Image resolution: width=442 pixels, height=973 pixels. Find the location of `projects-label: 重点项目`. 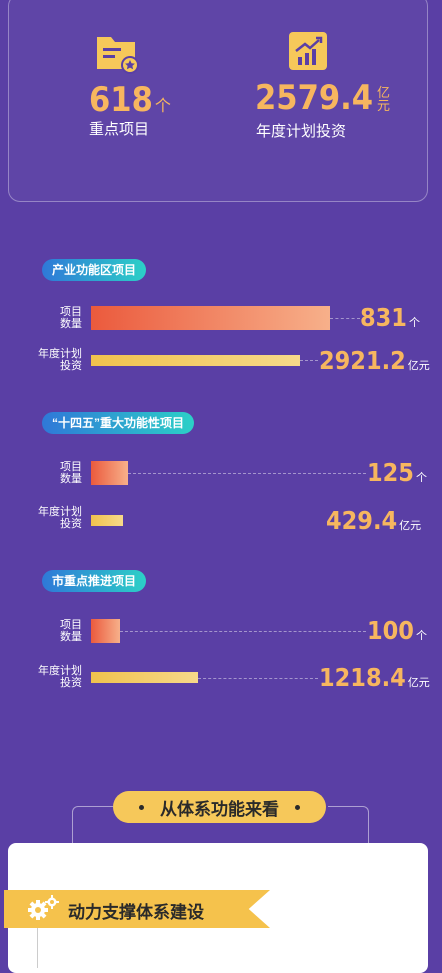

projects-label: 重点项目 is located at coordinates (119, 129).